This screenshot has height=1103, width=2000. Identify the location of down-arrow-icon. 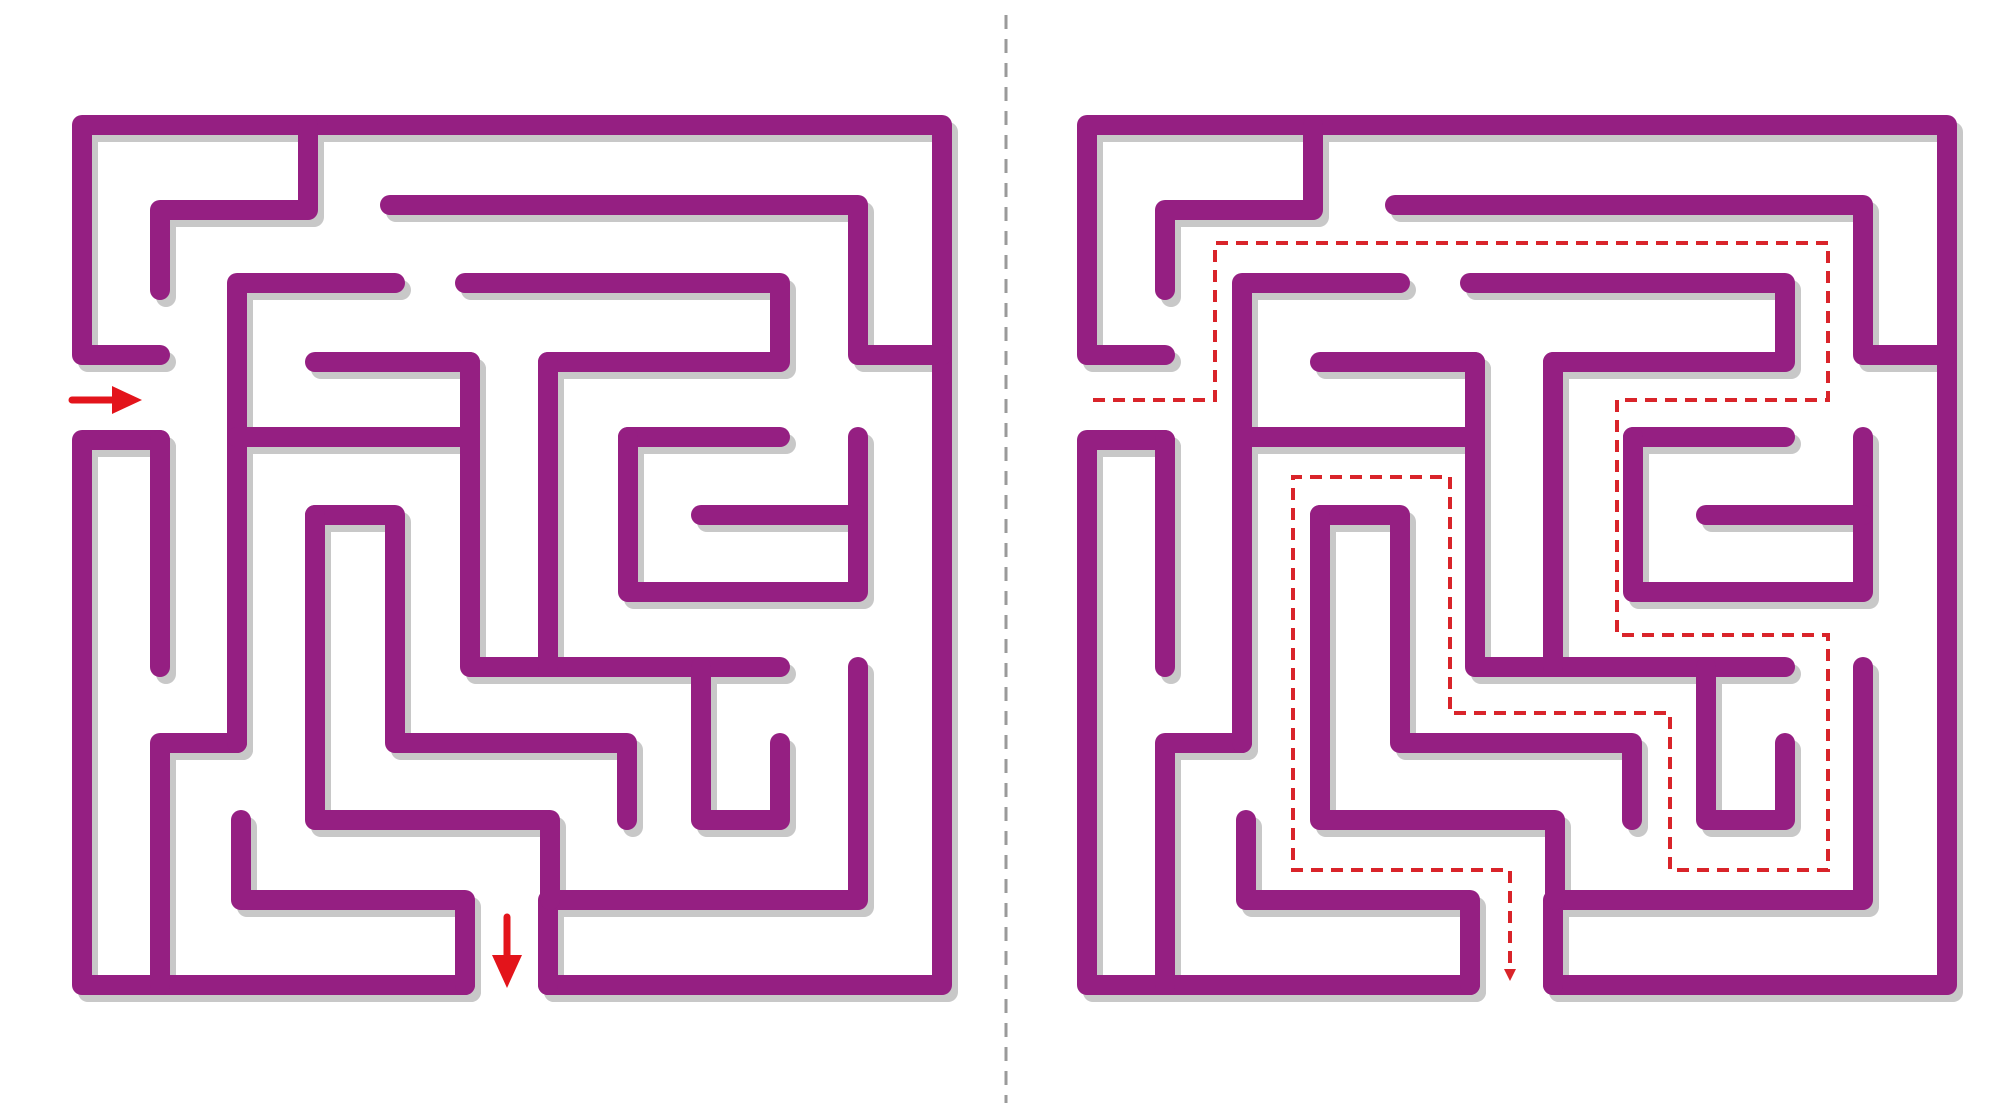
(507, 950).